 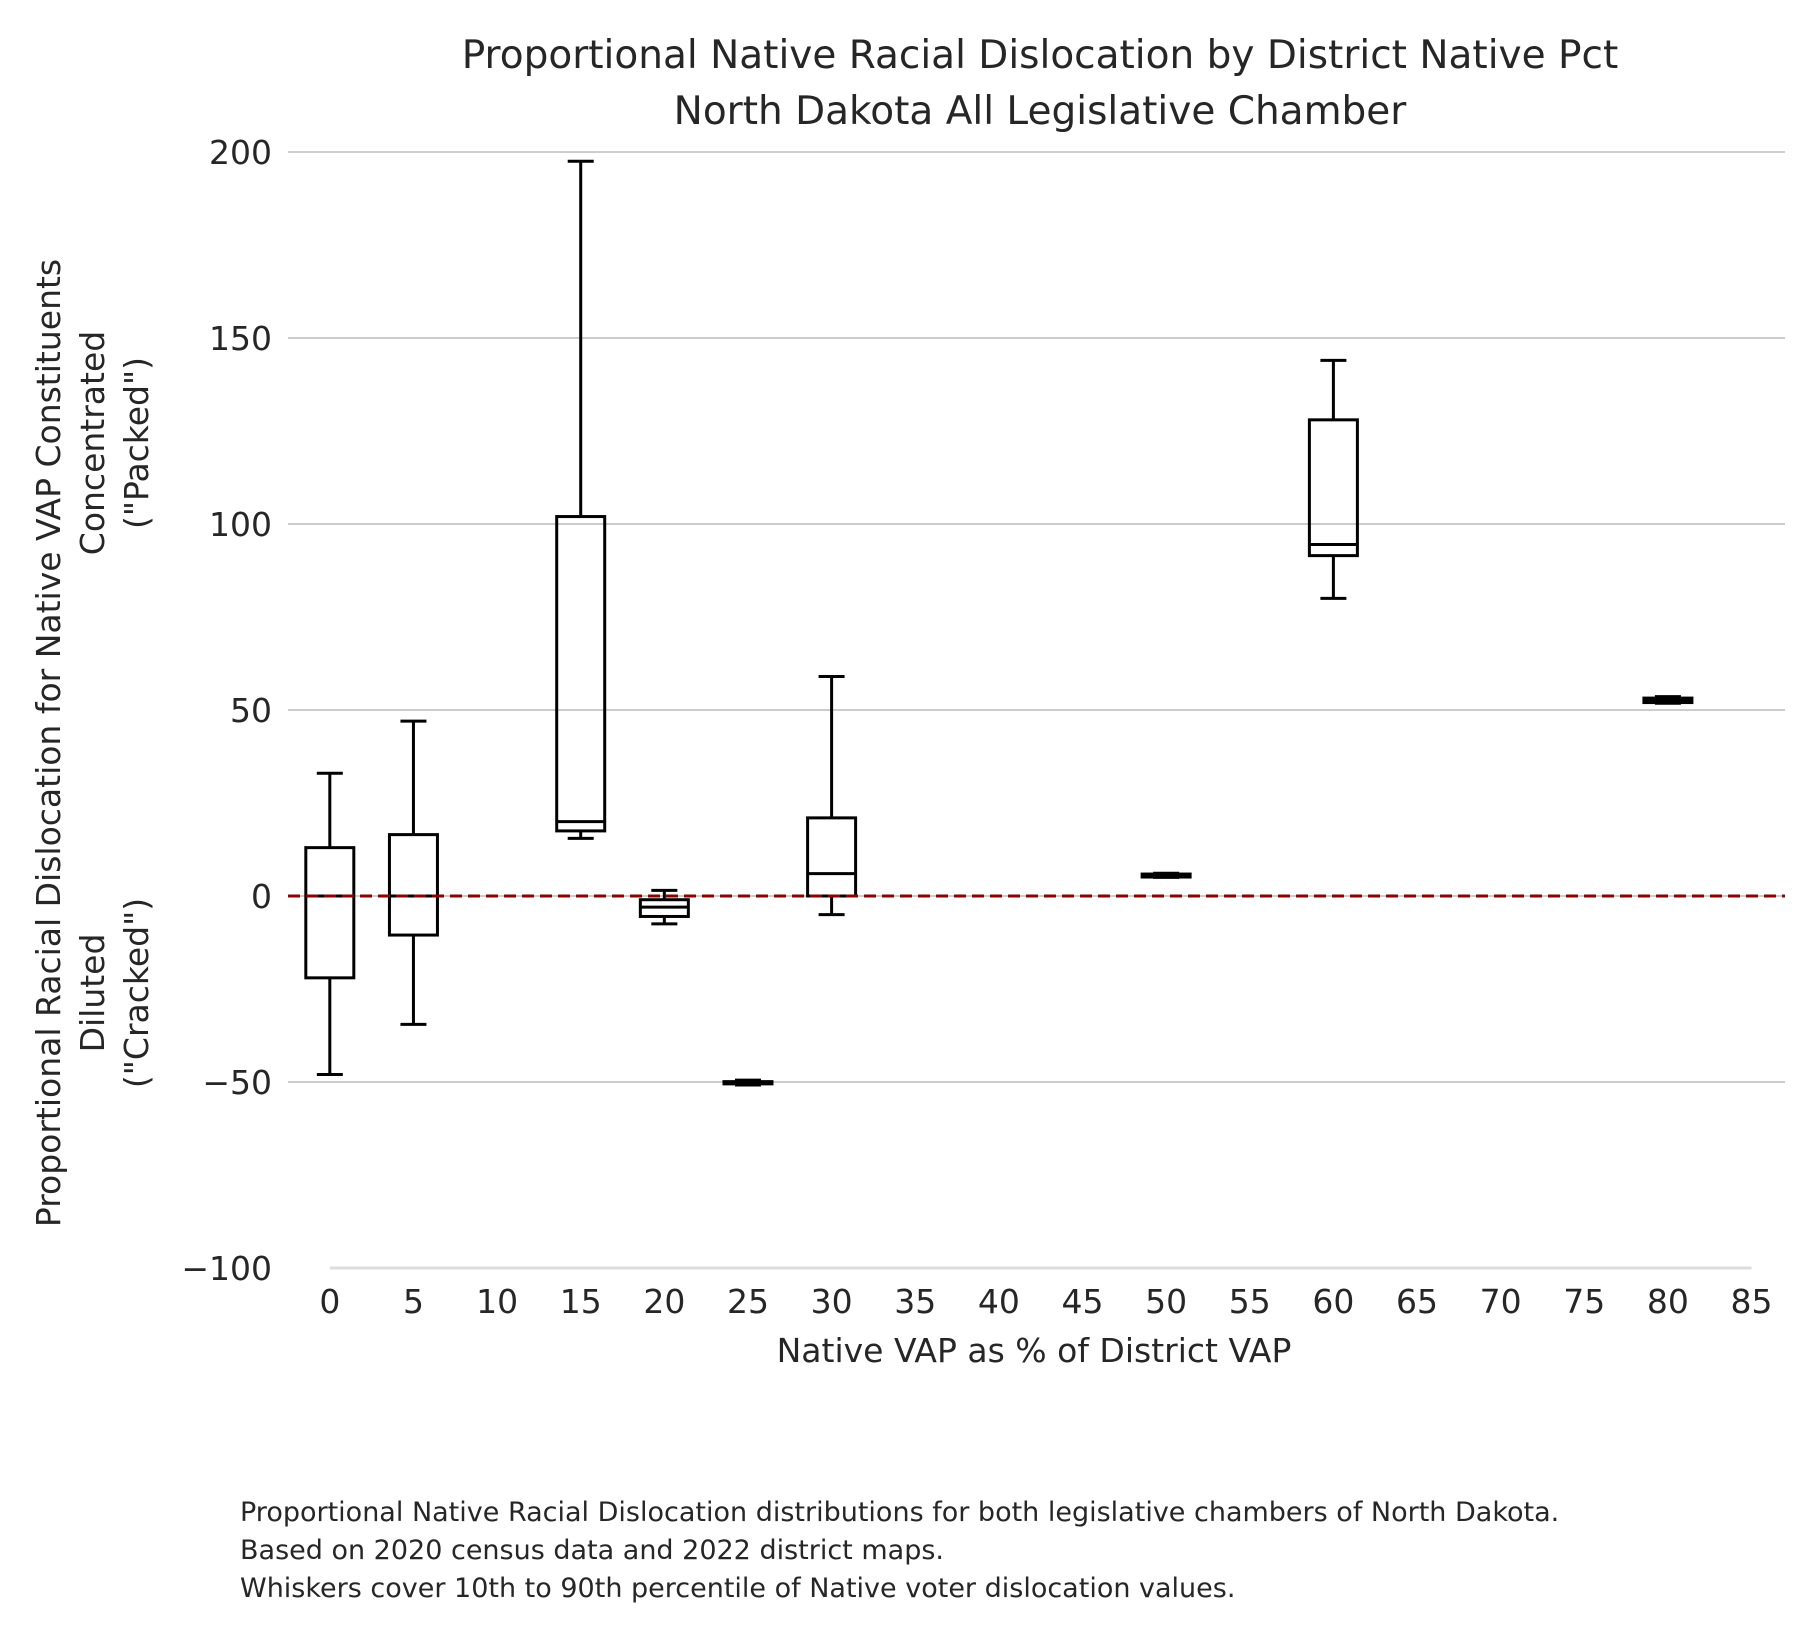 What do you see at coordinates (92, 443) in the screenshot?
I see `y-axis-label-packed-line-1: Concentrated` at bounding box center [92, 443].